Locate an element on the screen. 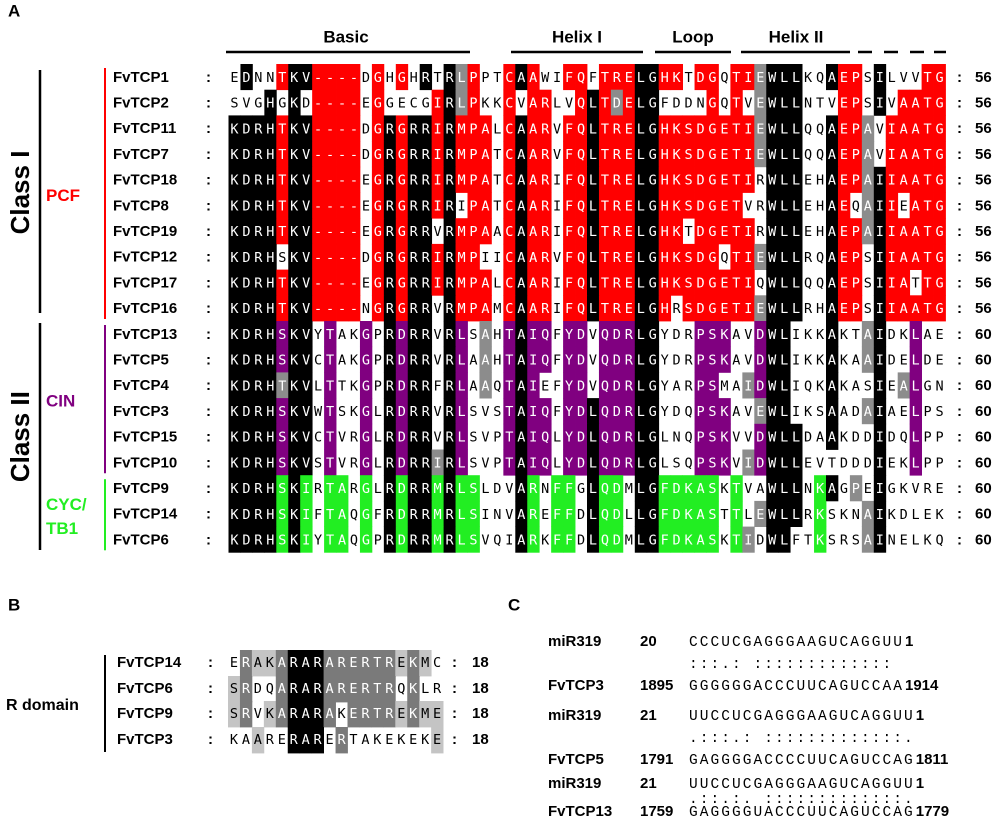 The image size is (1000, 824). sequence-length: 56 is located at coordinates (983, 77).